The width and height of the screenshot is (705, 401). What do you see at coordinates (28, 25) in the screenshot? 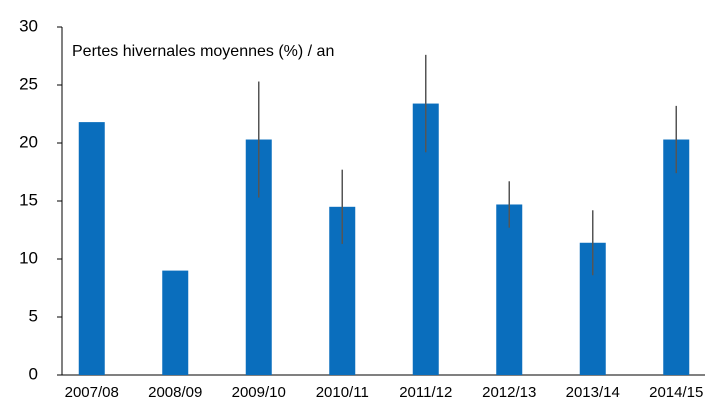
I see `y-tick-label: 30` at bounding box center [28, 25].